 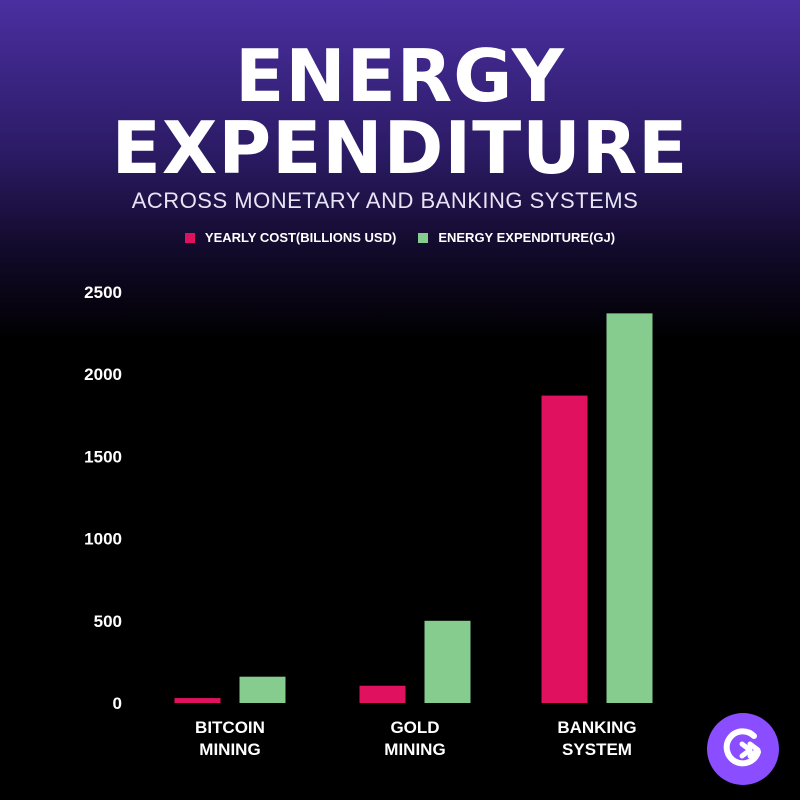 What do you see at coordinates (423, 237) in the screenshot?
I see `legend-swatch-energy` at bounding box center [423, 237].